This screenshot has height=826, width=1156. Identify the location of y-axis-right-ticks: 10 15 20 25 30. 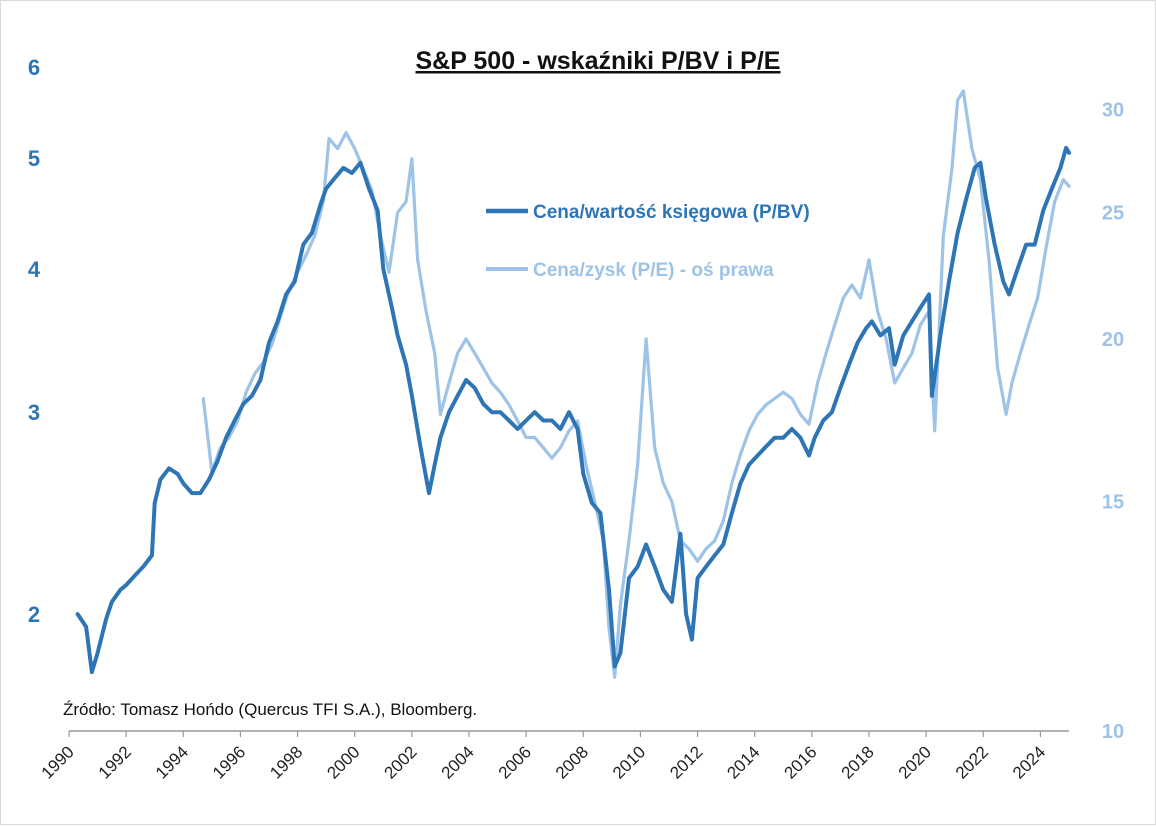
(1113, 421).